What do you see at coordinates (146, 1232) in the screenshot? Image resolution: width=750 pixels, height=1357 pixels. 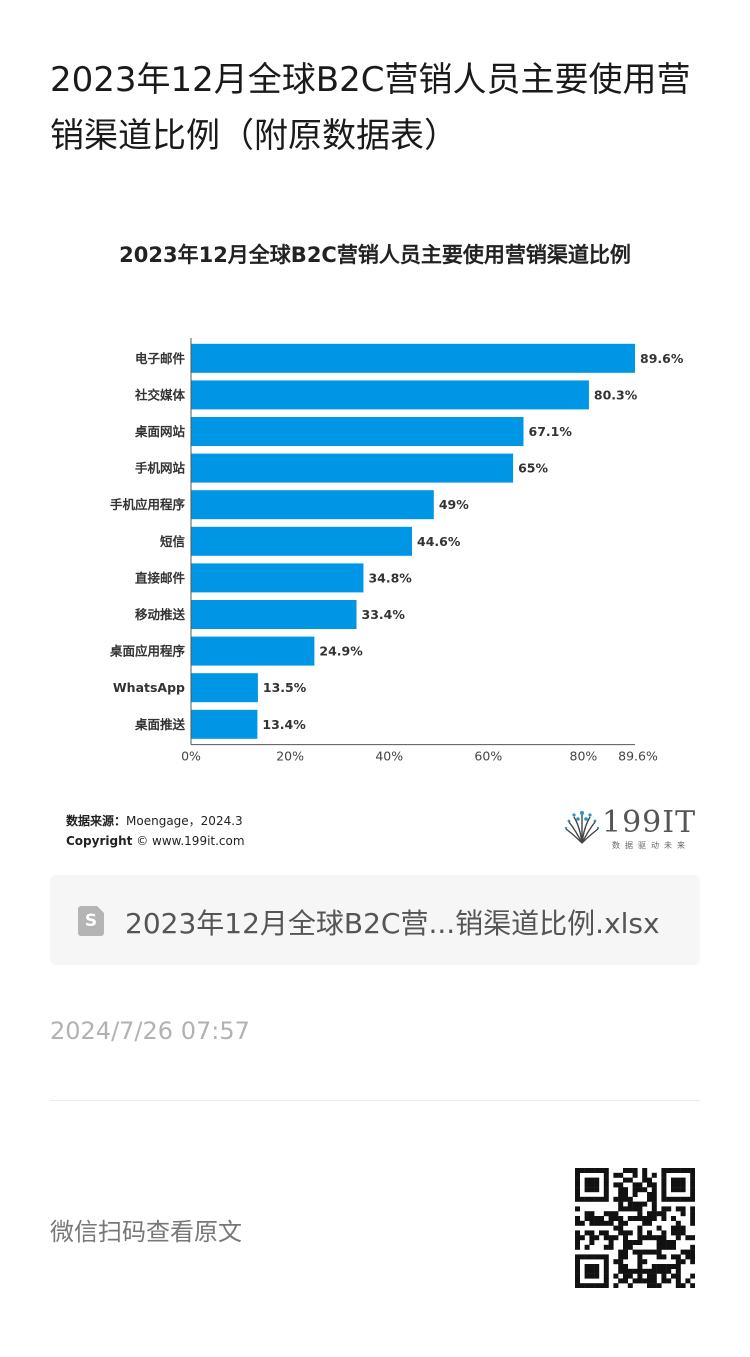 I see `scan-prompt: 微信扫码查看原文` at bounding box center [146, 1232].